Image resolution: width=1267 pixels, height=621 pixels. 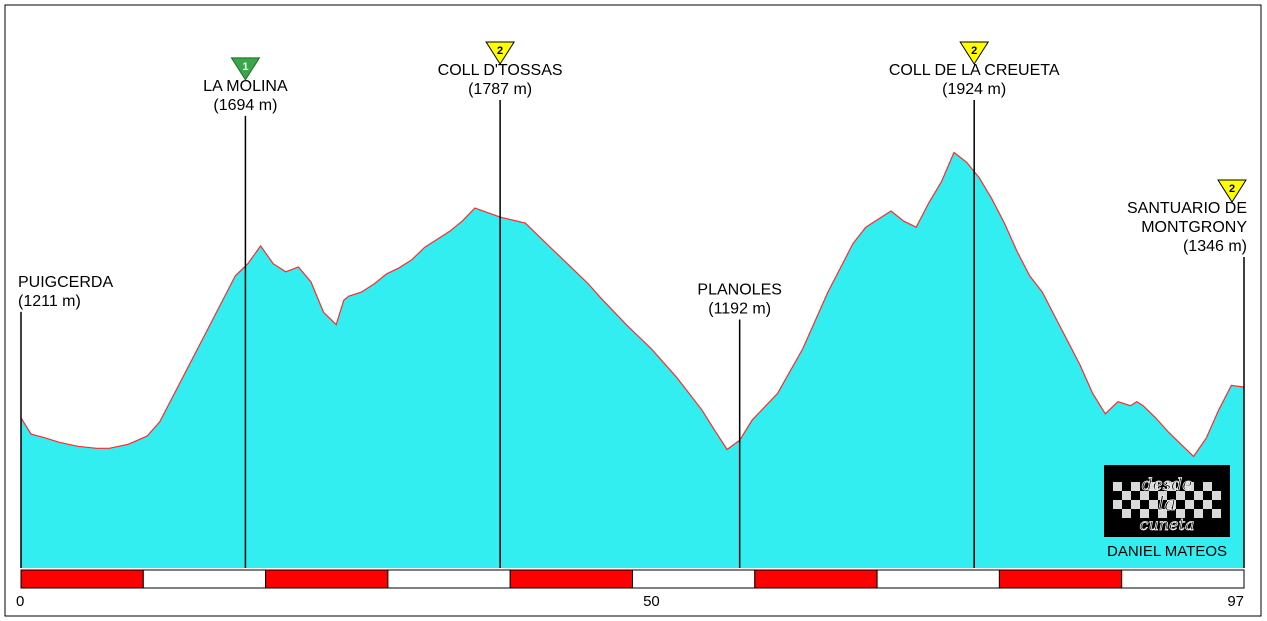 What do you see at coordinates (974, 70) in the screenshot?
I see `location-name: COLL DE LA CREUETA` at bounding box center [974, 70].